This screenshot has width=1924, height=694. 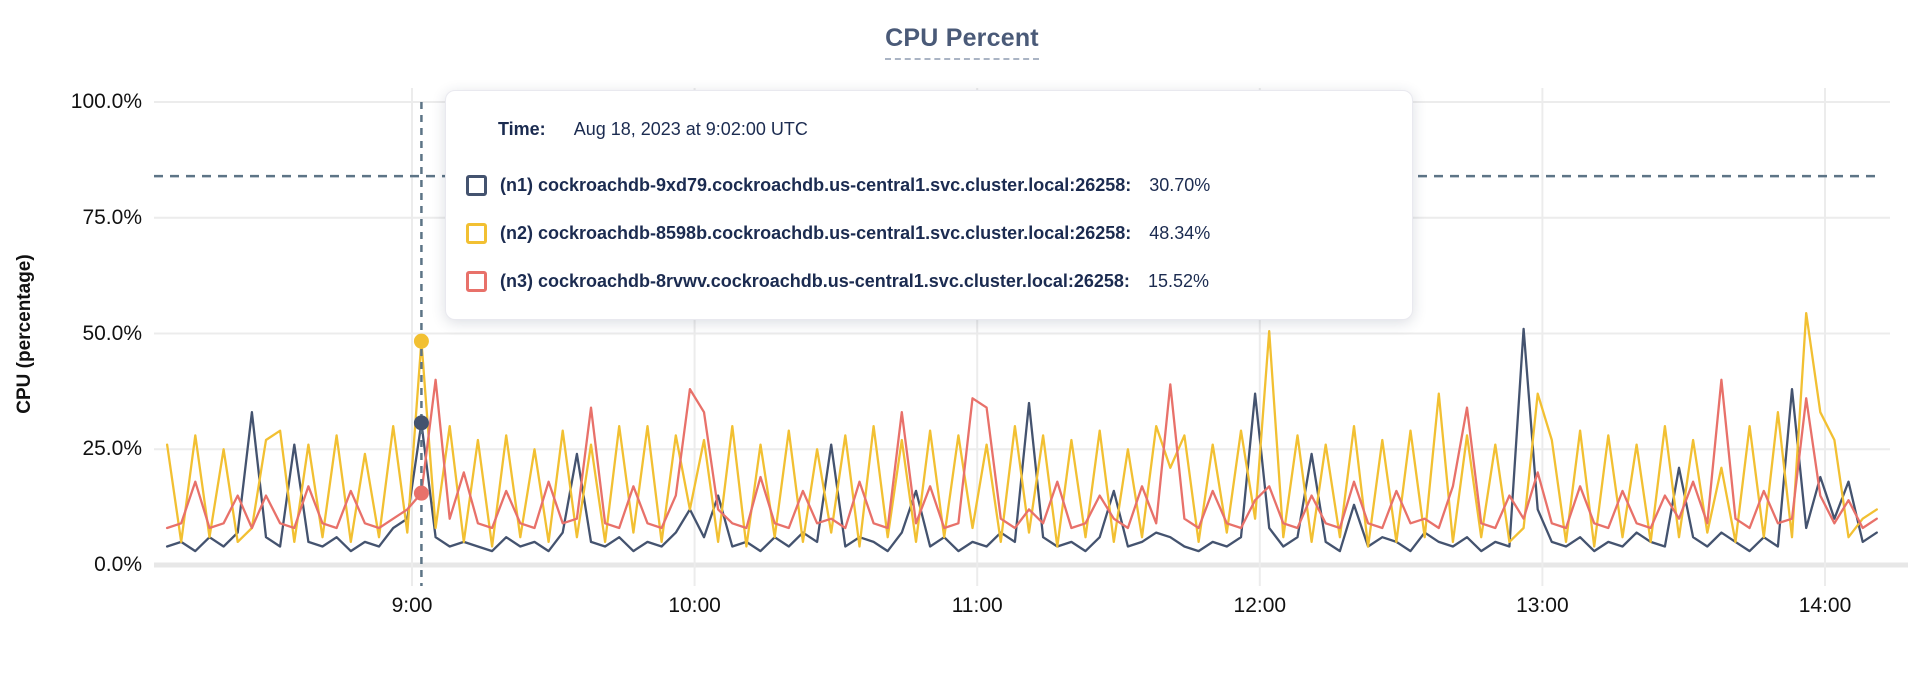 What do you see at coordinates (1178, 280) in the screenshot?
I see `series-value: 15.52%` at bounding box center [1178, 280].